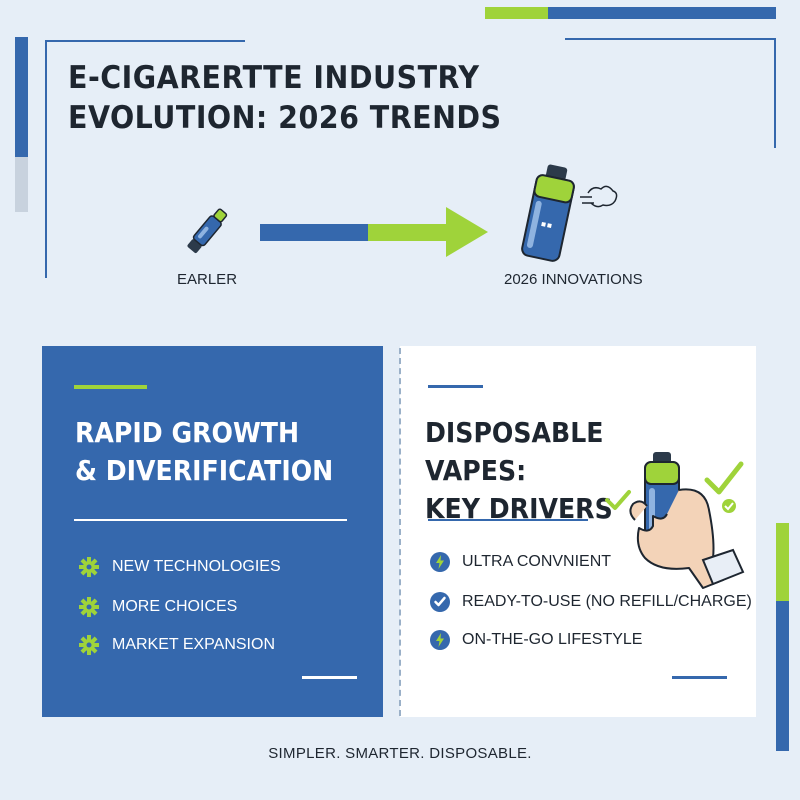  What do you see at coordinates (196, 566) in the screenshot?
I see `list-item-label: NEW TECHNOLOGIES` at bounding box center [196, 566].